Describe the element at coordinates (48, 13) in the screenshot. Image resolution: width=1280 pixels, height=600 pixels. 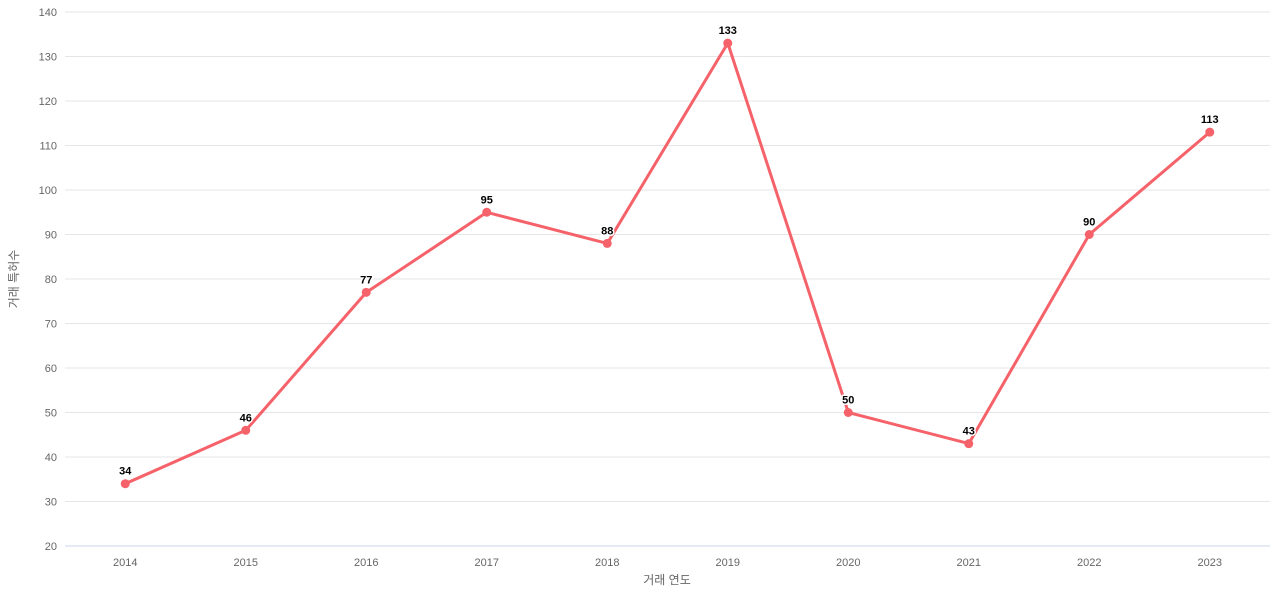
I see `y-tick-label: 140` at that location.